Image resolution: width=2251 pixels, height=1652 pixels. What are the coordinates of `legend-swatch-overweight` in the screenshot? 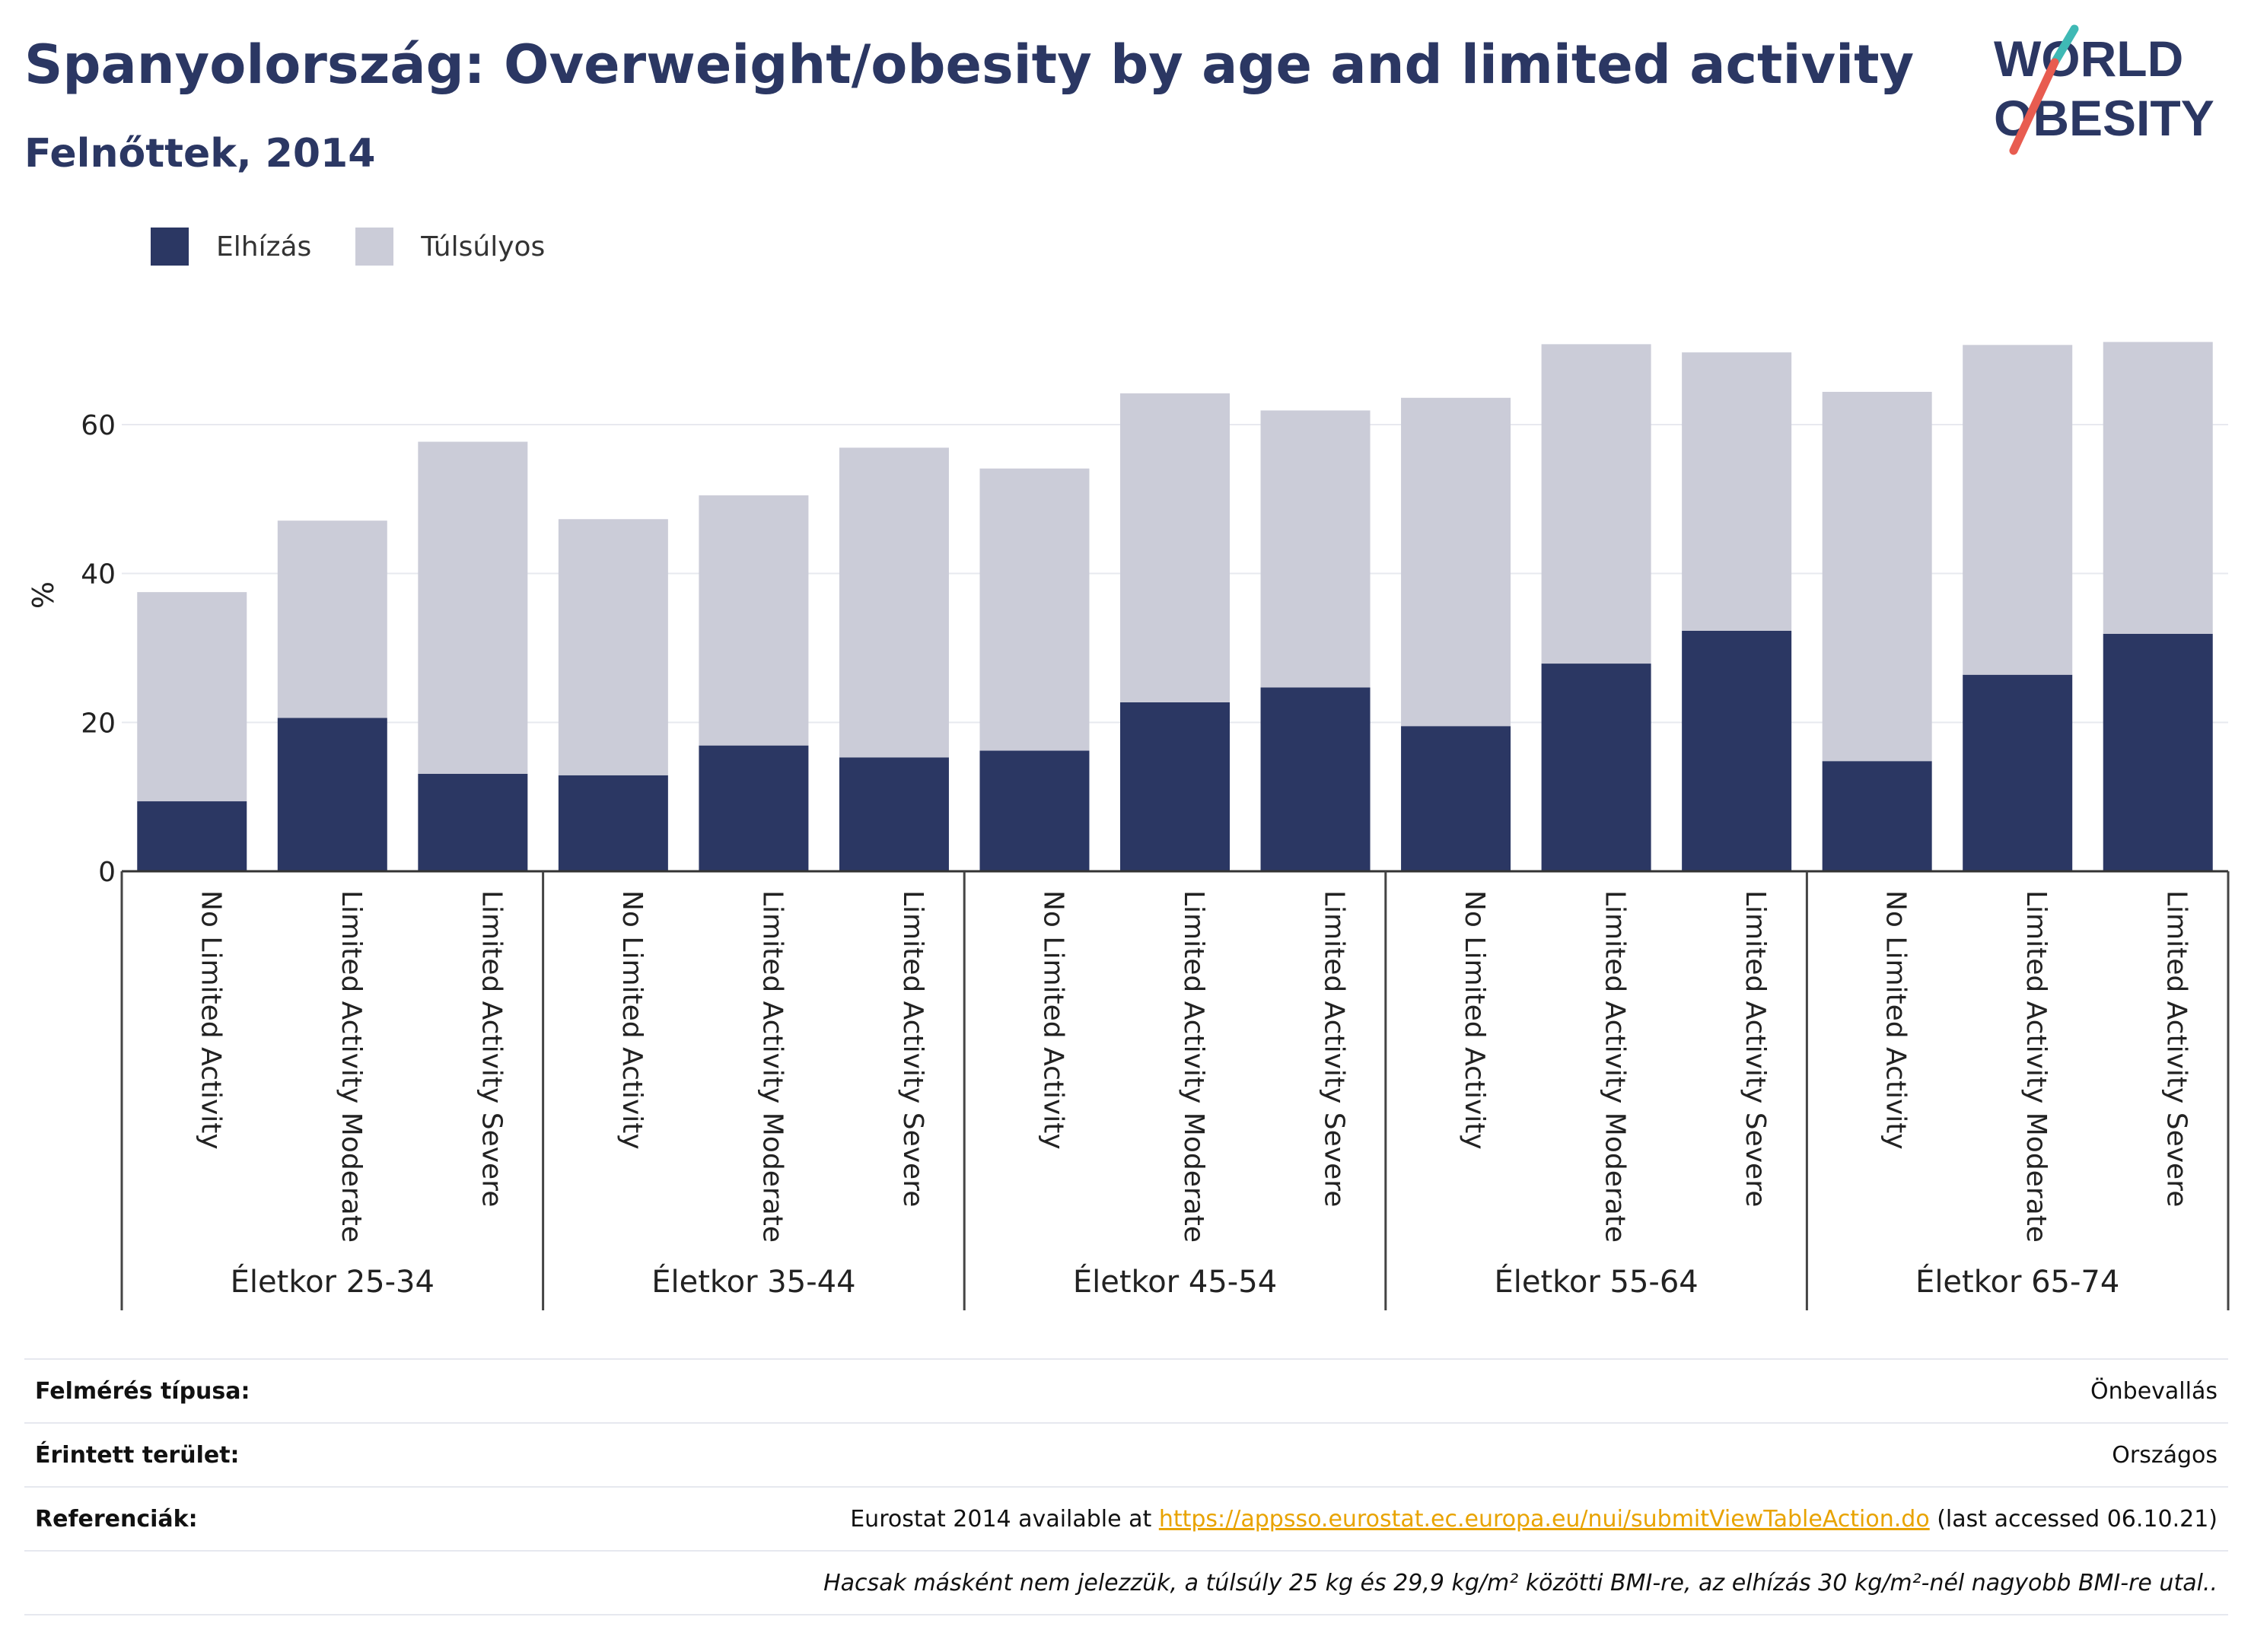 It's located at (374, 247).